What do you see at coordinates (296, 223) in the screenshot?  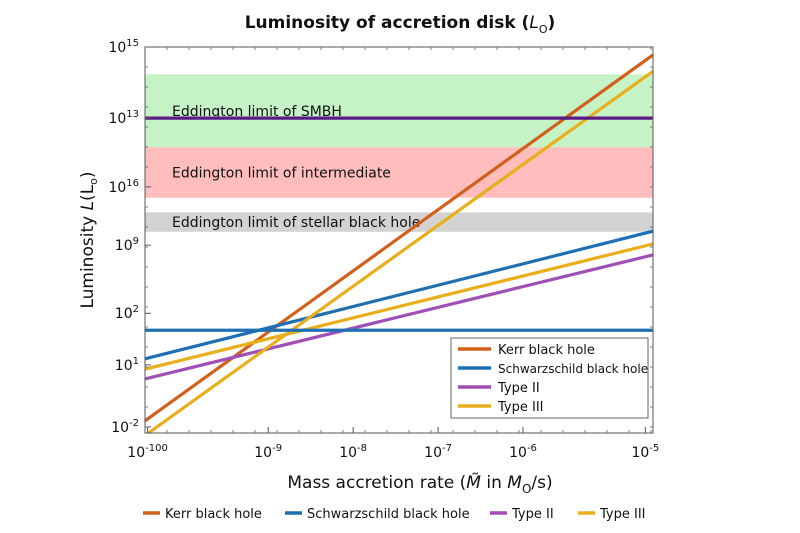 I see `band-label: Eddington limit of stellar black hole` at bounding box center [296, 223].